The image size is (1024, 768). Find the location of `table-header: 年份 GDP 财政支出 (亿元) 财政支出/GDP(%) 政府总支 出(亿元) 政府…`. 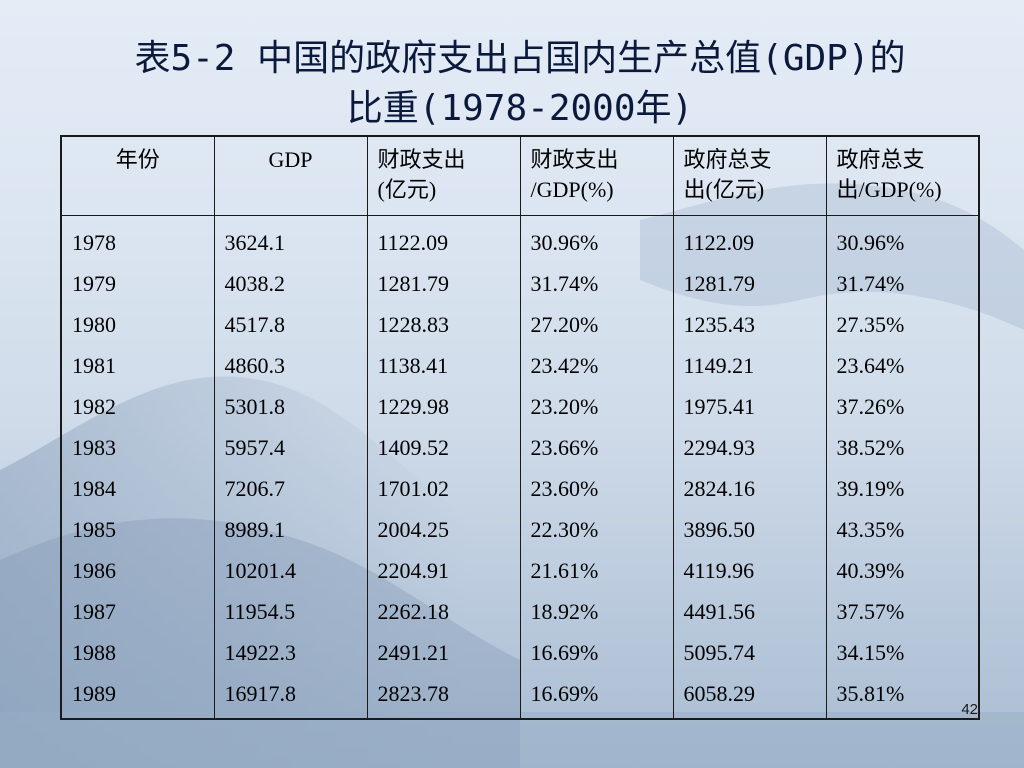

table-header: 年份 GDP 财政支出 (亿元) 财政支出/GDP(%) 政府总支 出(亿元) 政府… is located at coordinates (520, 176).